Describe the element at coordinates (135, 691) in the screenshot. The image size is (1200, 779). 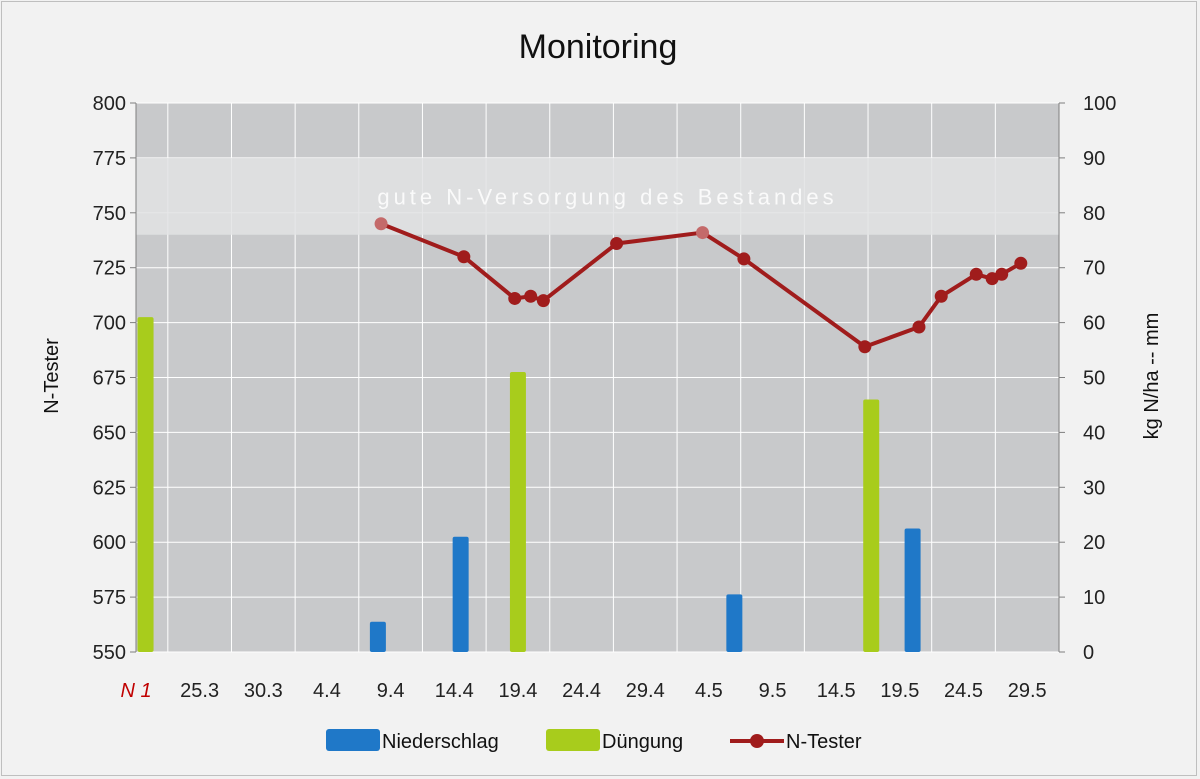
I see `x-tick-label-n1: N 1` at that location.